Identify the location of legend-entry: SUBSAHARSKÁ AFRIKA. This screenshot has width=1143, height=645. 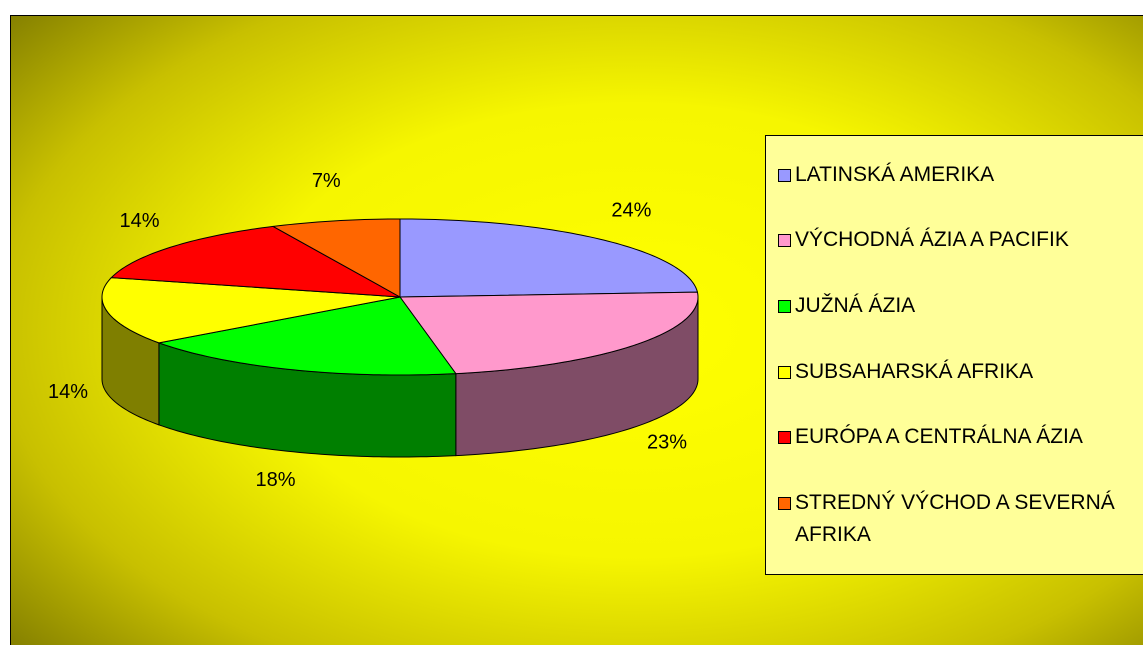
(958, 372).